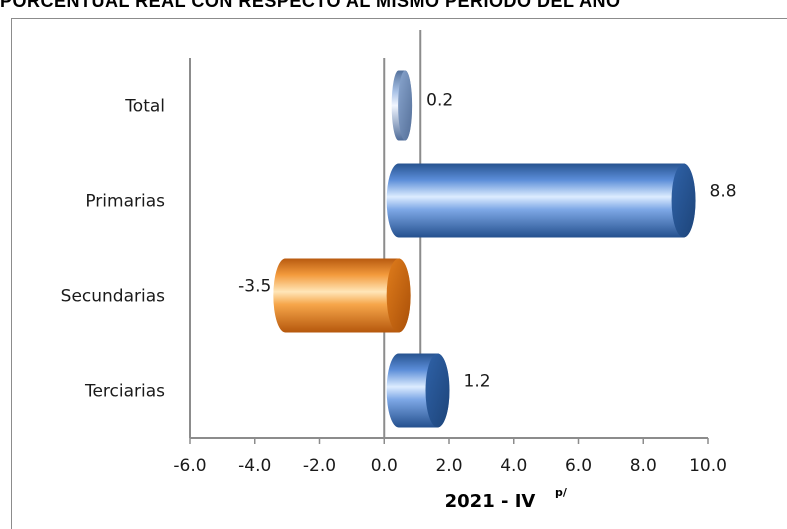 Image resolution: width=787 pixels, height=529 pixels. I want to click on bar-primarias, so click(541, 200).